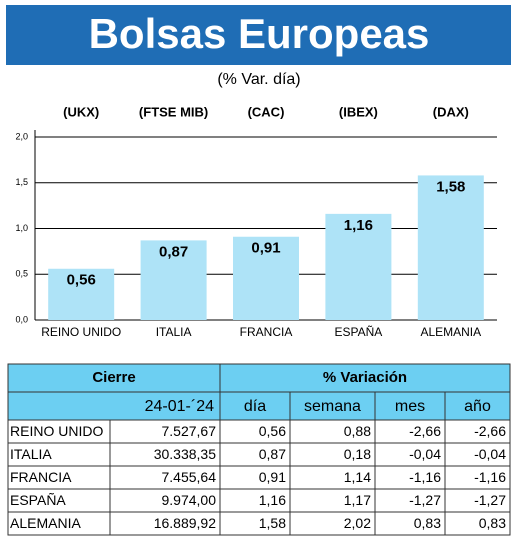 The width and height of the screenshot is (520, 538). Describe the element at coordinates (38, 500) in the screenshot. I see `table-cell: ESPAÑA` at that location.